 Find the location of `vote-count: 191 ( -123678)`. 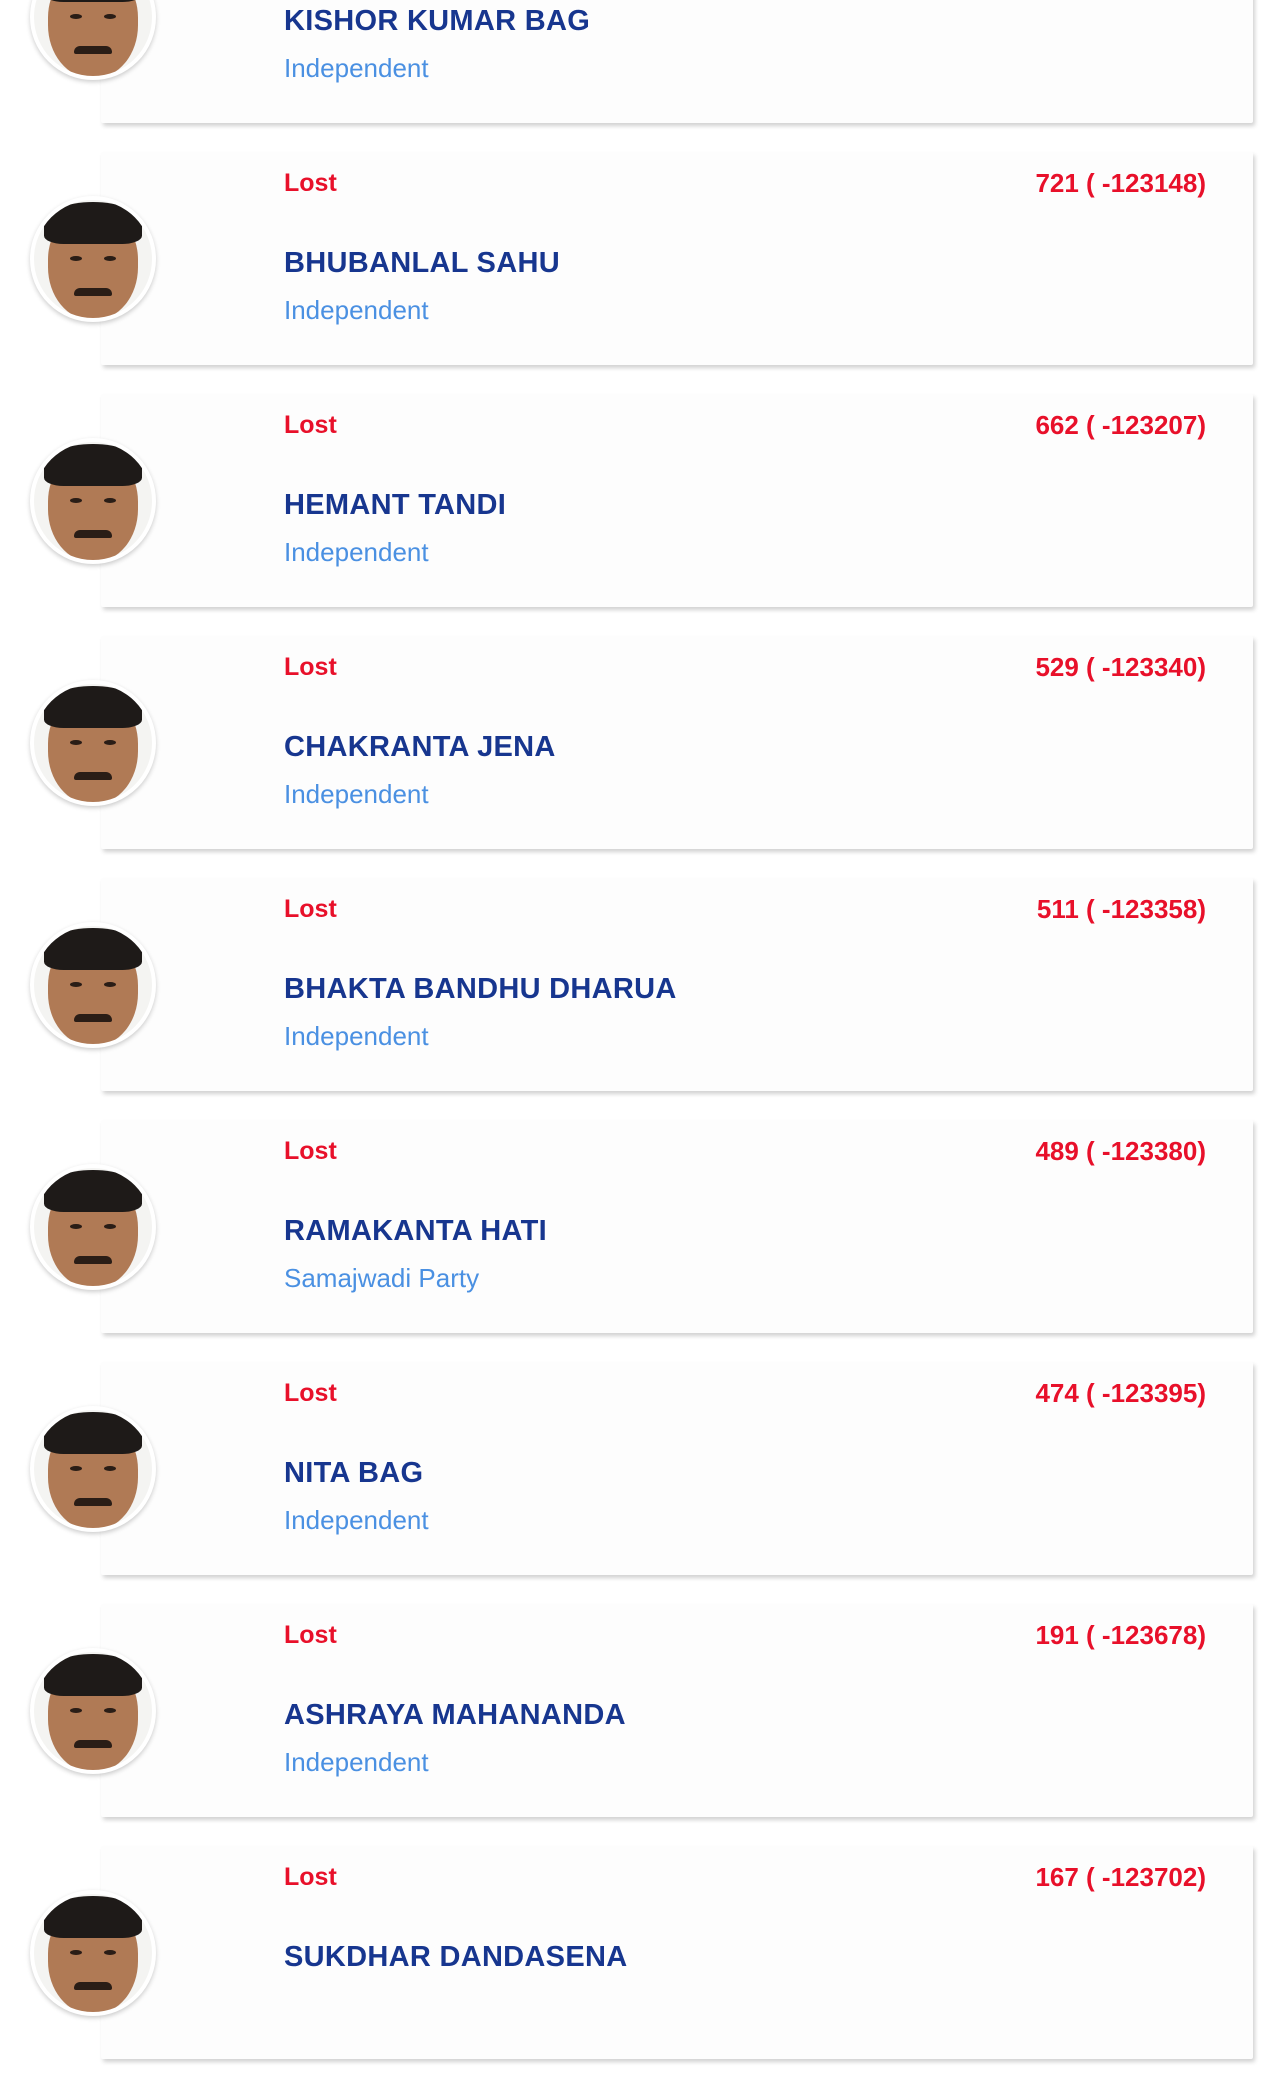

vote-count: 191 ( -123678) is located at coordinates (1120, 1635).